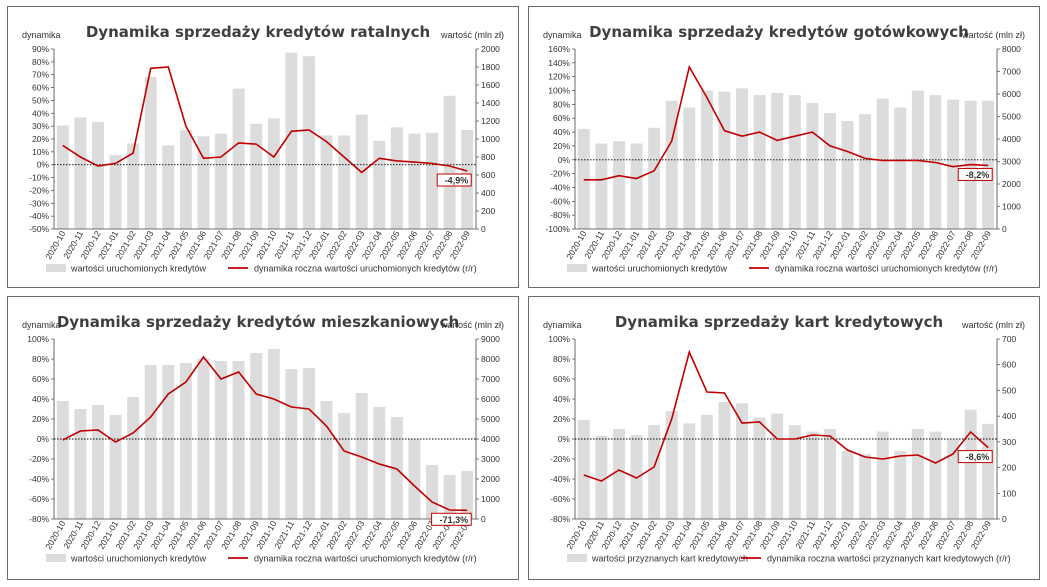 This screenshot has width=1047, height=587. What do you see at coordinates (138, 559) in the screenshot?
I see `legend-bar-label: wartości uruchomionych kredytów` at bounding box center [138, 559].